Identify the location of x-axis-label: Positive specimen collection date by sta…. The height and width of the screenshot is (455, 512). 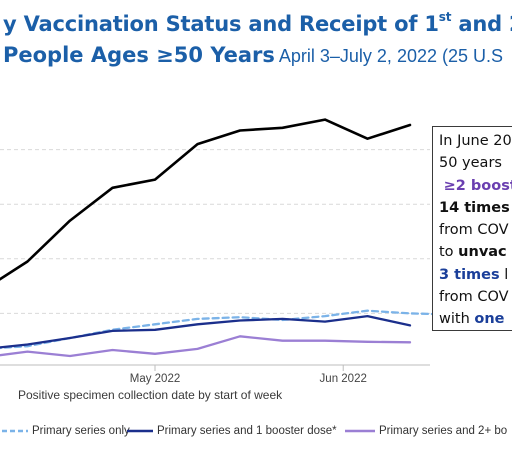
(150, 395).